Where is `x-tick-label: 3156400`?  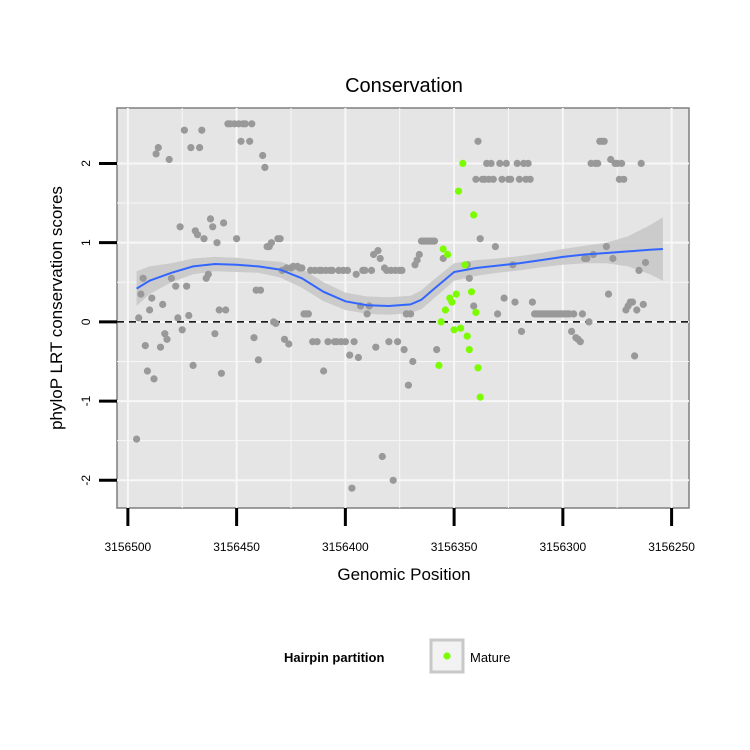 x-tick-label: 3156400 is located at coordinates (345, 547).